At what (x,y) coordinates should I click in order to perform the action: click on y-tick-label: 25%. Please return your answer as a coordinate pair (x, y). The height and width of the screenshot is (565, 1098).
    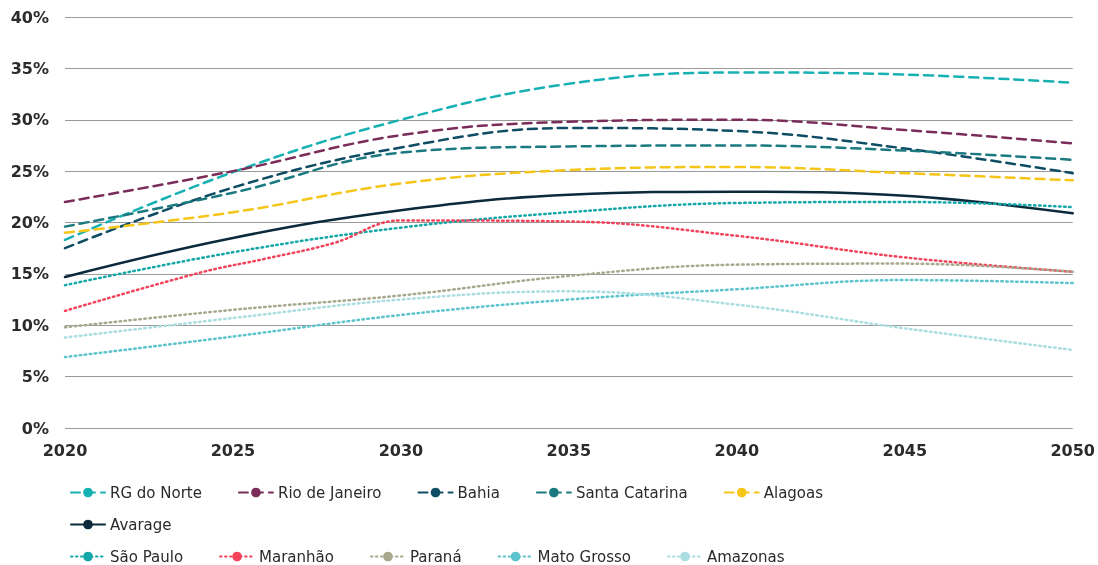
    Looking at the image, I should click on (29, 171).